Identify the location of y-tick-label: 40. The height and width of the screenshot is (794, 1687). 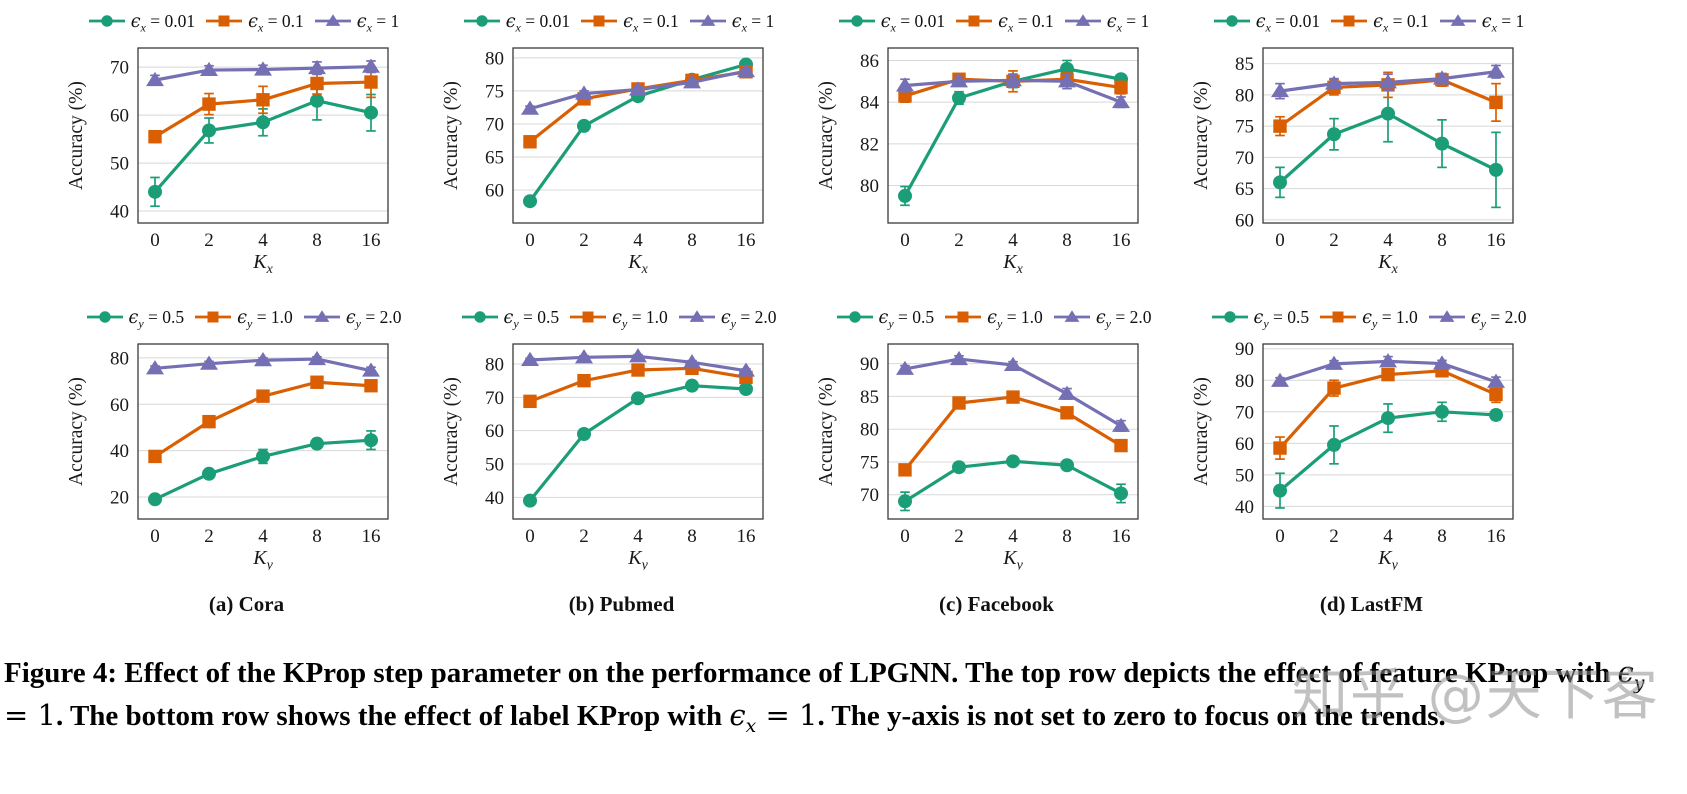
(1244, 507).